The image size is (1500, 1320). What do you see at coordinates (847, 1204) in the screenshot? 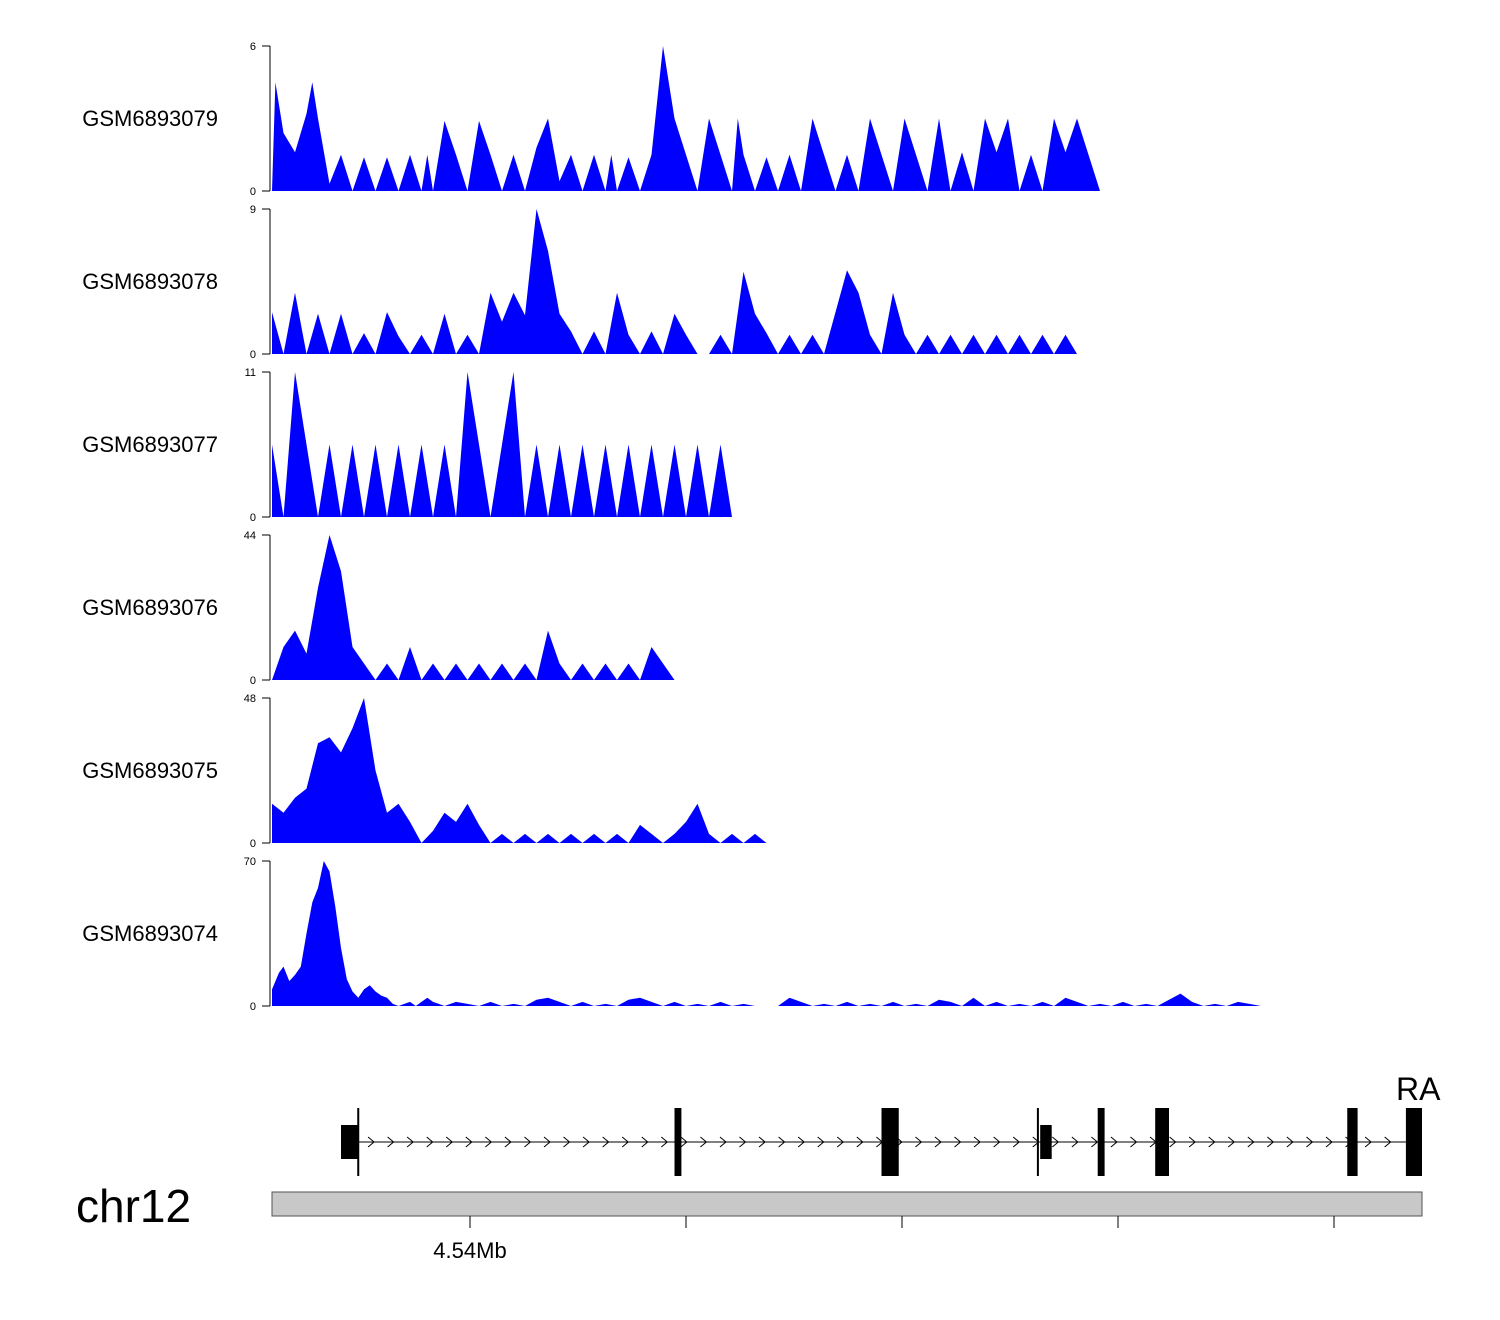
I see `ideogram-bar` at bounding box center [847, 1204].